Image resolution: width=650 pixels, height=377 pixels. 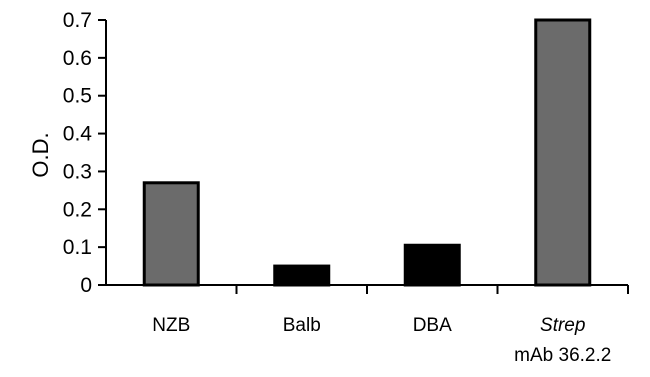 What do you see at coordinates (77, 96) in the screenshot?
I see `y-tick-label: 0.5` at bounding box center [77, 96].